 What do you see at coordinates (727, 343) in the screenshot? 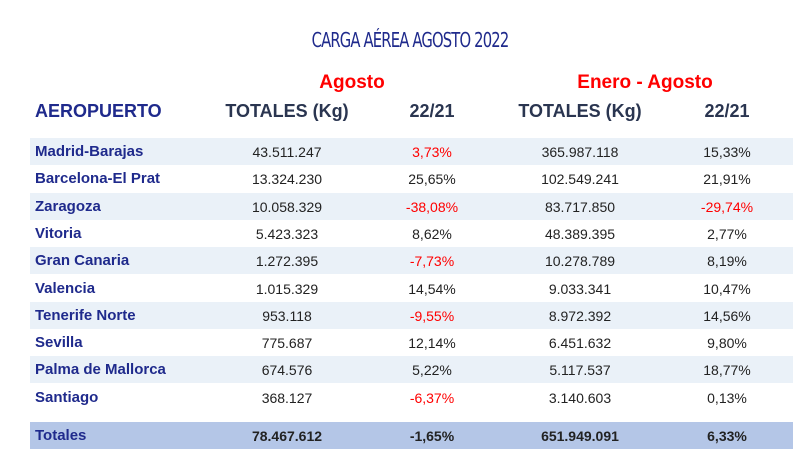
I see `ytd-var: 9,80%` at bounding box center [727, 343].